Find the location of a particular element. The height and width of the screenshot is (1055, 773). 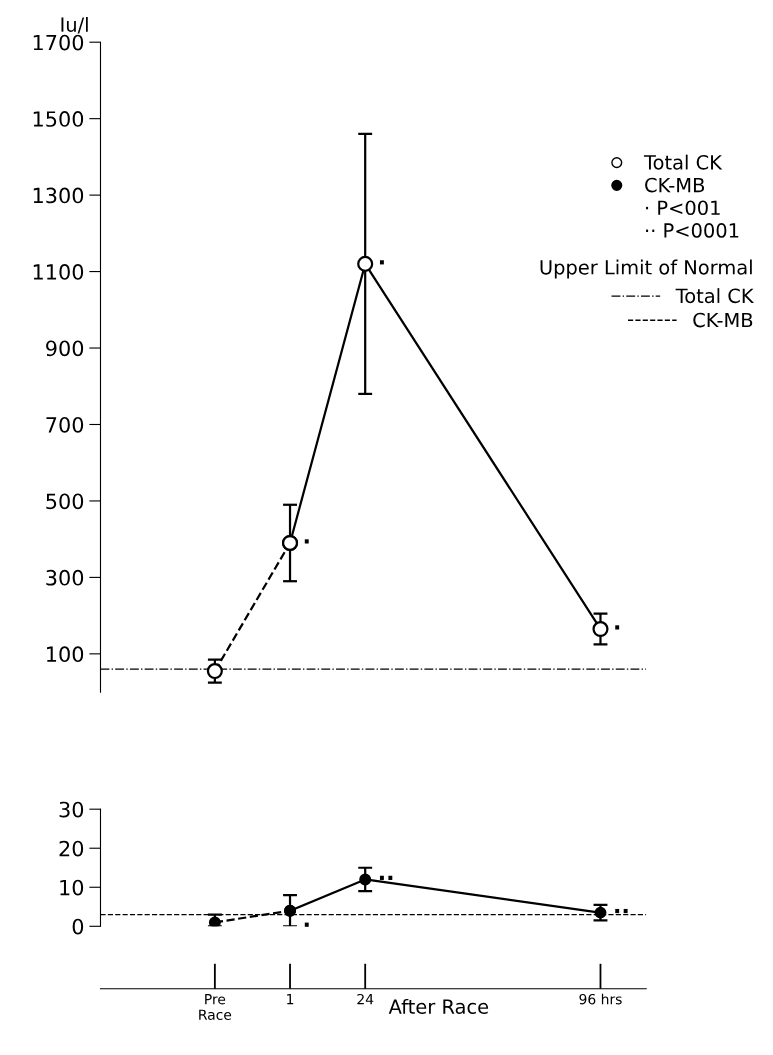

annotation: · P<001 is located at coordinates (683, 208).